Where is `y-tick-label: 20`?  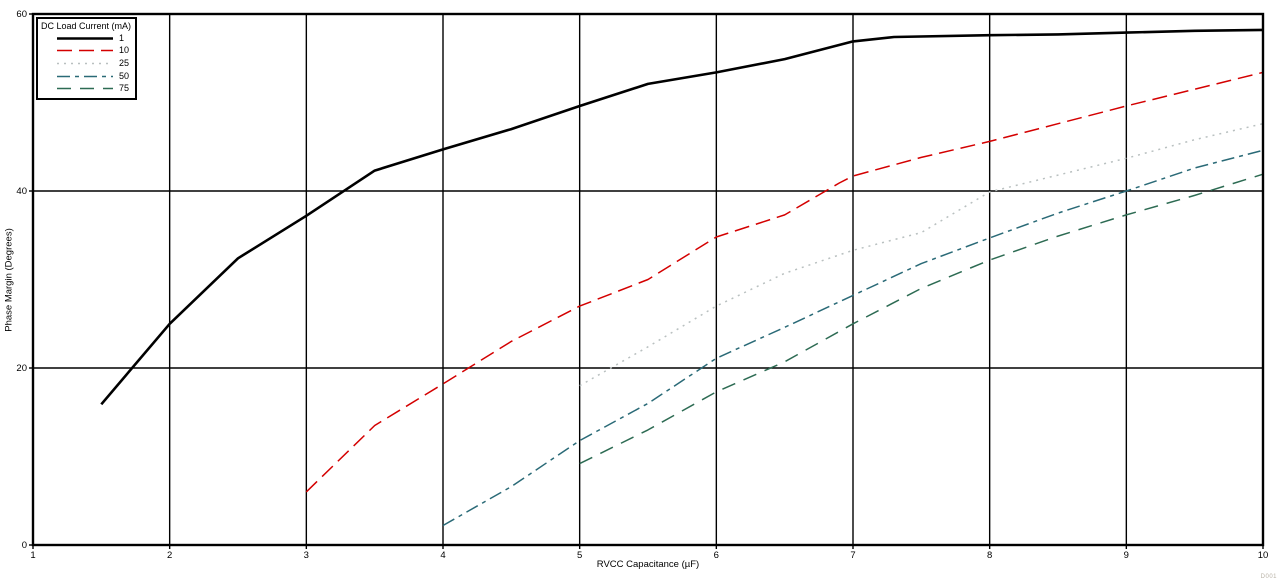
y-tick-label: 20 is located at coordinates (21, 368).